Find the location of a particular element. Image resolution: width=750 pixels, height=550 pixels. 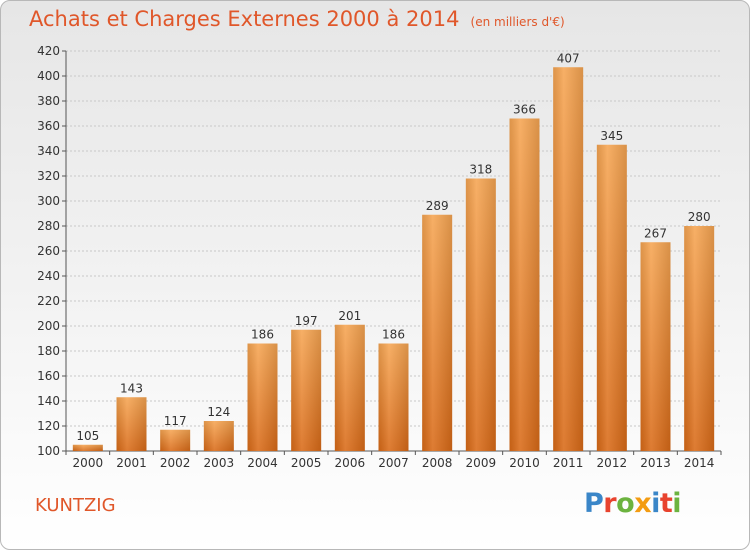

data-label: 124 is located at coordinates (218, 412).